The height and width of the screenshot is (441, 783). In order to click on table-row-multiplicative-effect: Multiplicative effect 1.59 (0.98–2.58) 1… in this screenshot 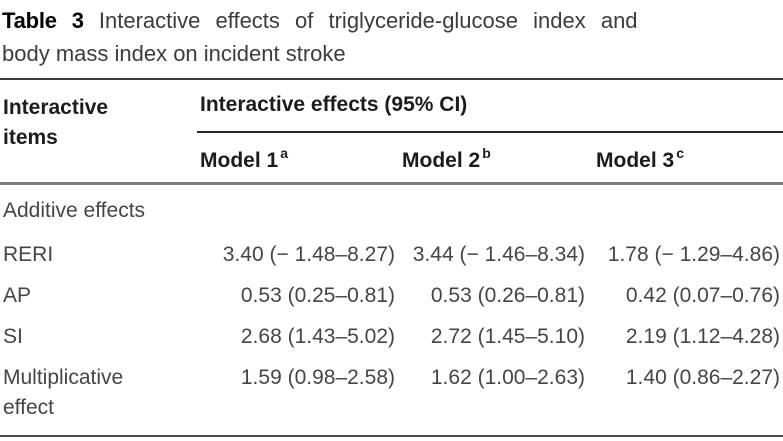, I will do `click(391, 393)`.